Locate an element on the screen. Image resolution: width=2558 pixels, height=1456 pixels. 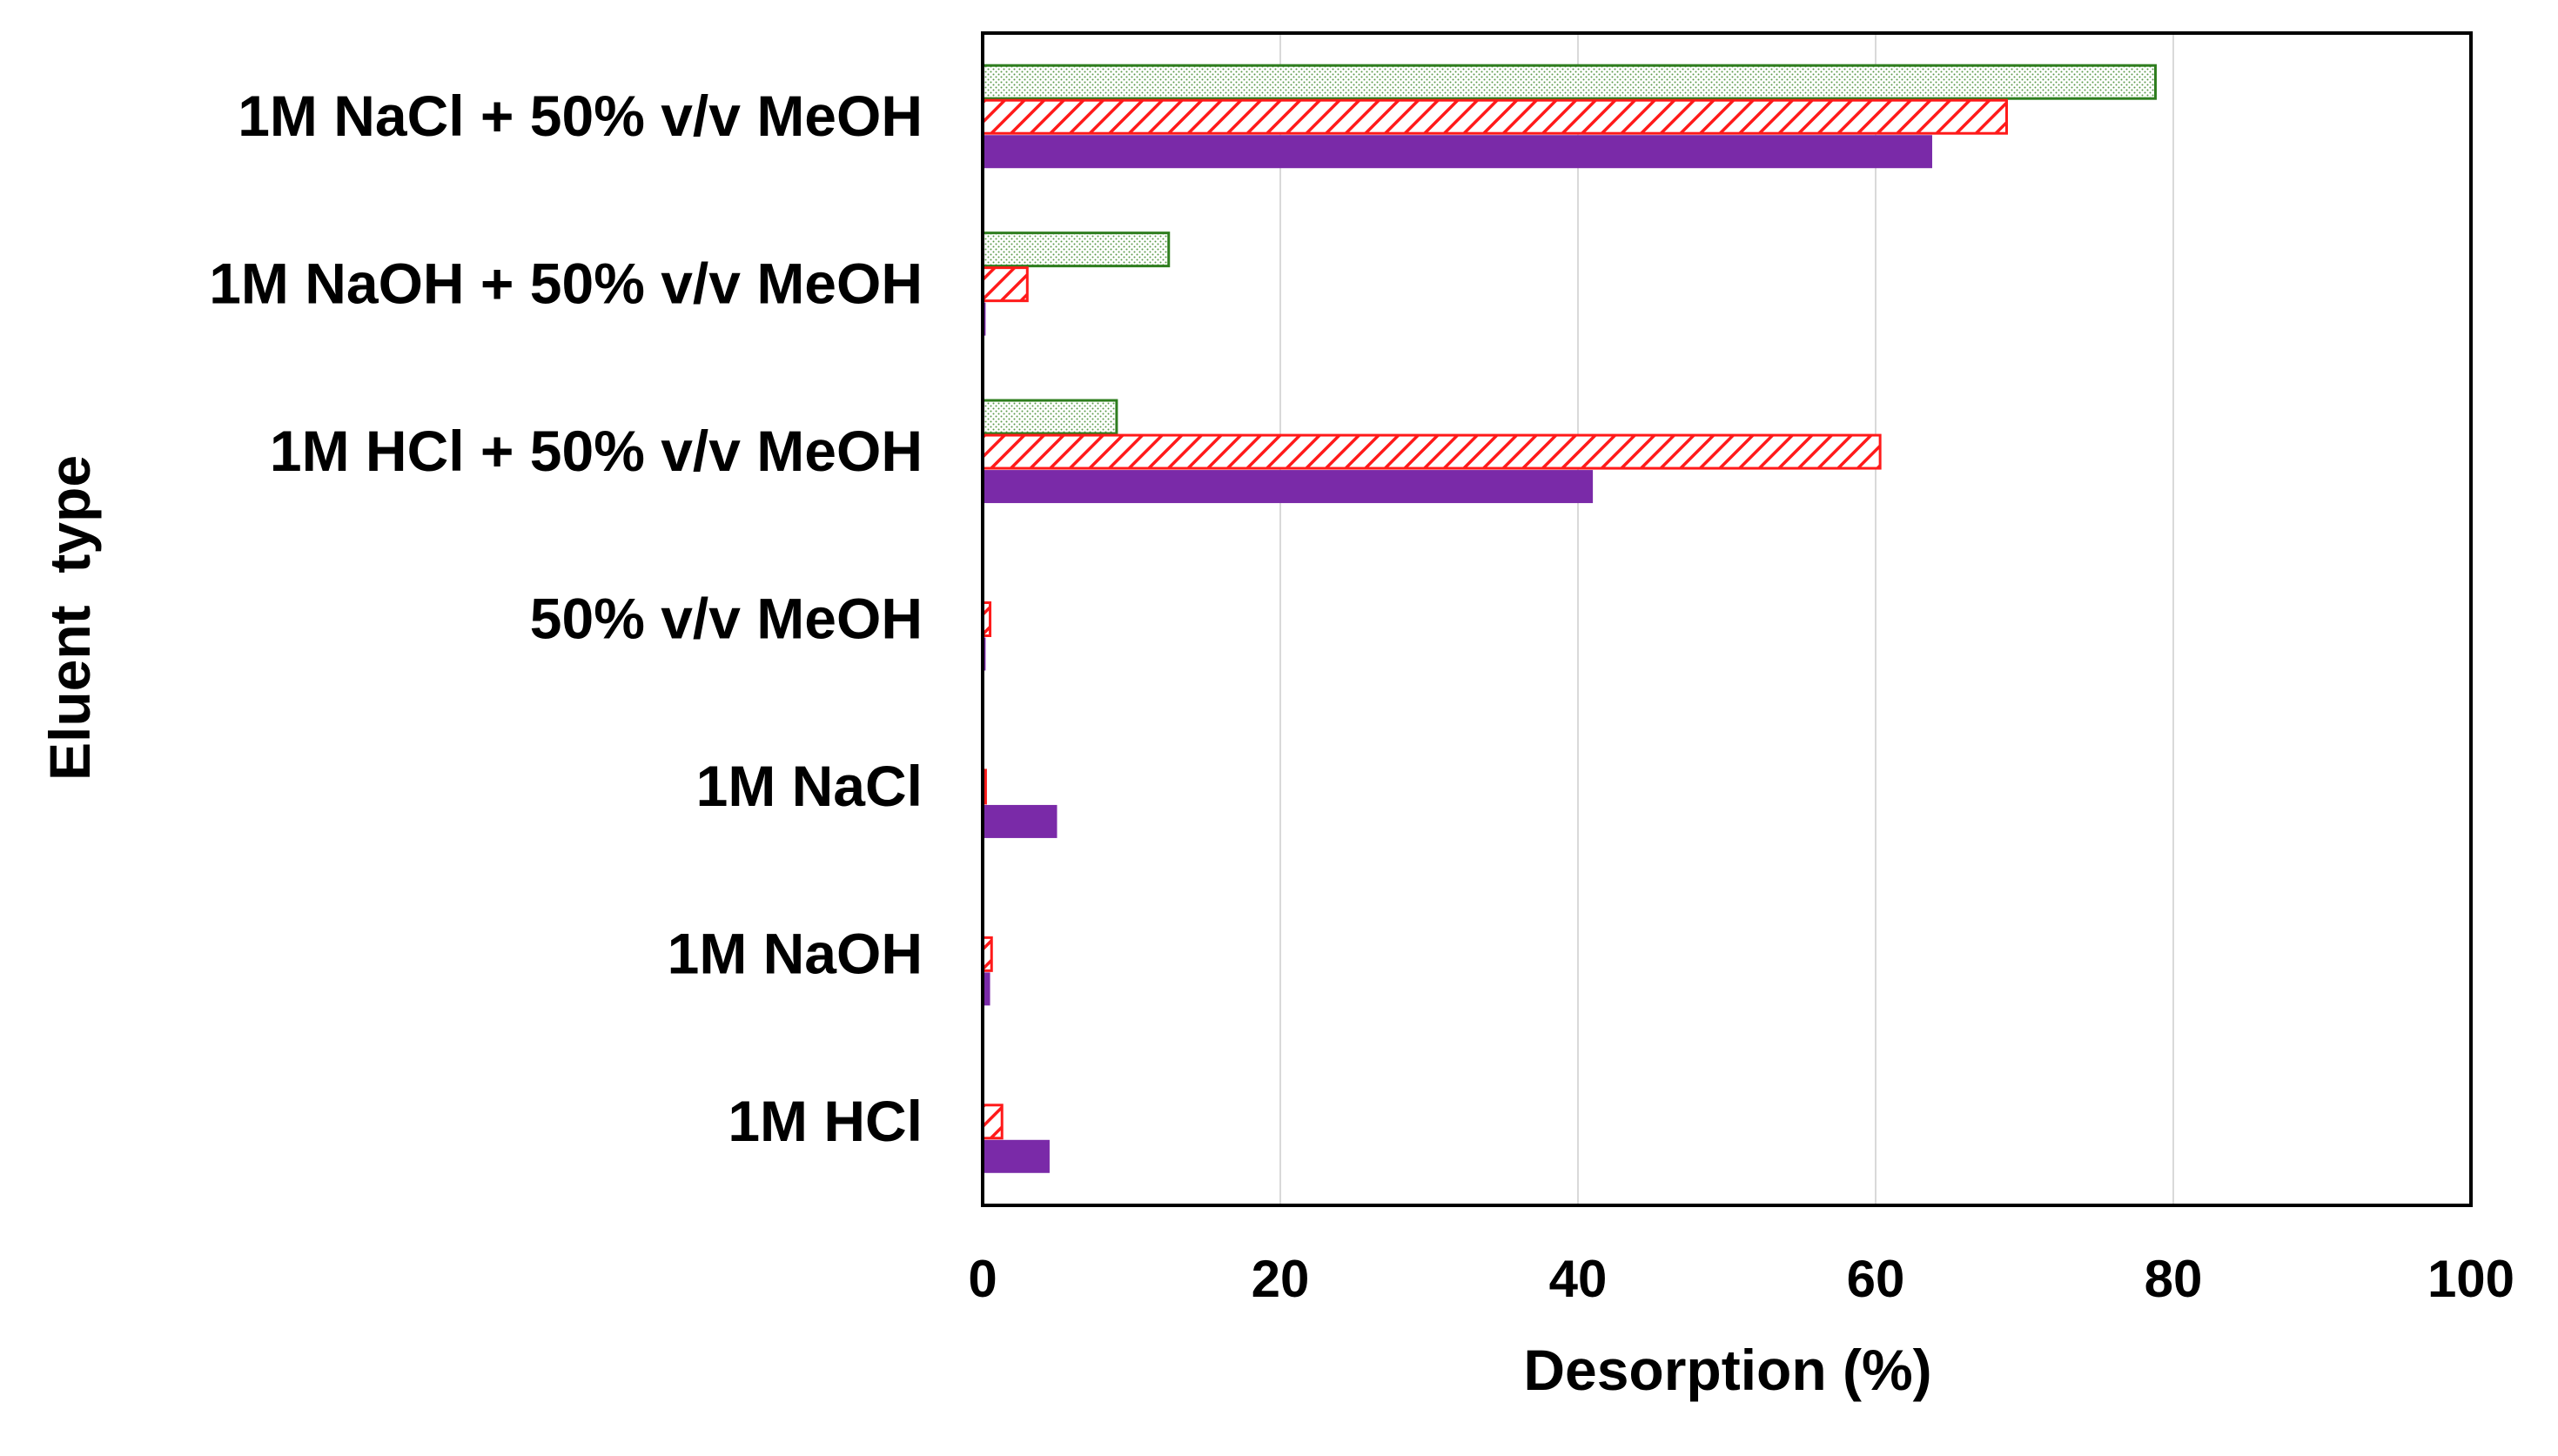
category-label: 1M NaOH + 50% v/v MeOH is located at coordinates (566, 284).